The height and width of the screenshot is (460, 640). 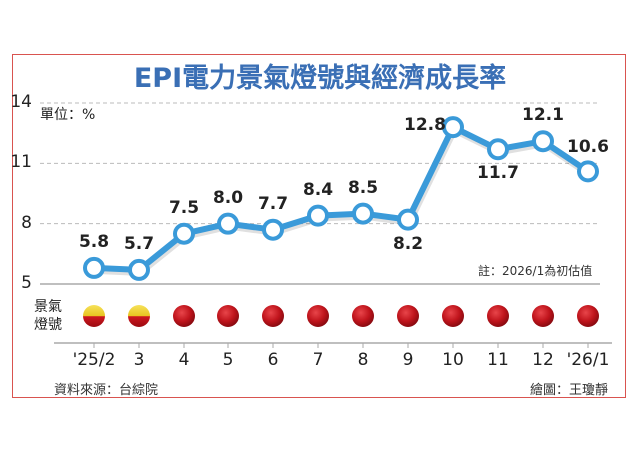 What do you see at coordinates (318, 189) in the screenshot?
I see `data-value-label: 8.4` at bounding box center [318, 189].